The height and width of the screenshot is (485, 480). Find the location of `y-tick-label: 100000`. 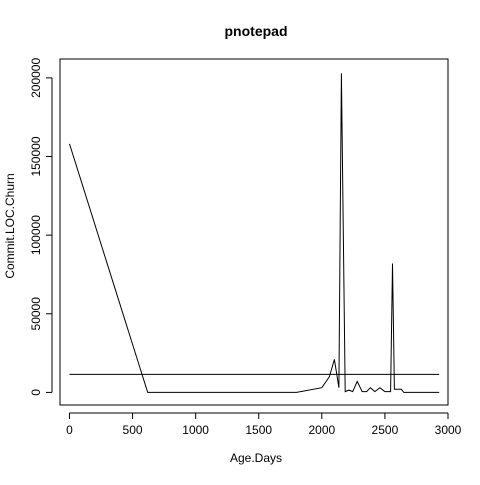

y-tick-label: 100000 is located at coordinates (36, 235).